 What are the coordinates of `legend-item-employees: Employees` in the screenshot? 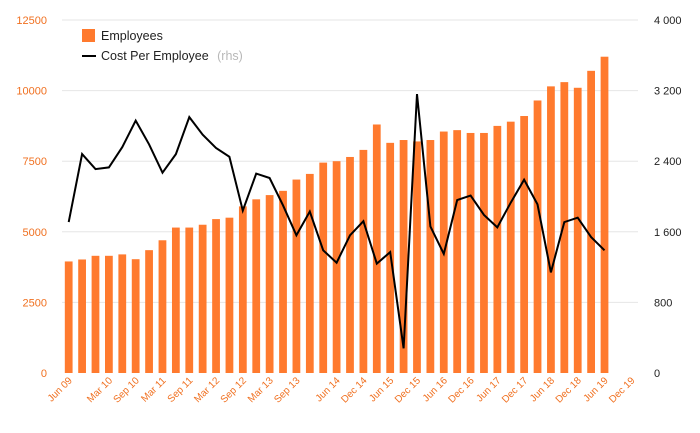 It's located at (122, 36).